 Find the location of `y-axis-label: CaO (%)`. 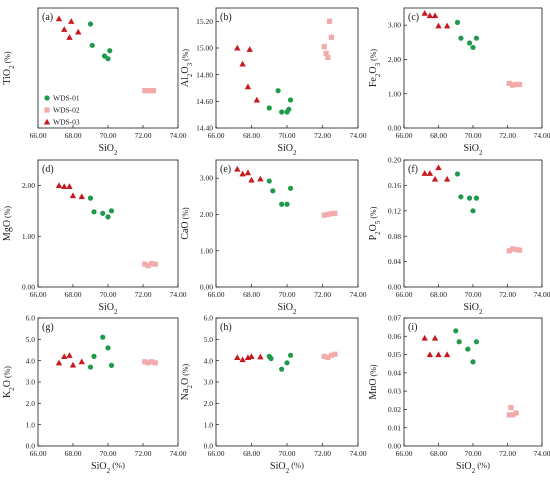

y-axis-label: CaO (%) is located at coordinates (185, 223).